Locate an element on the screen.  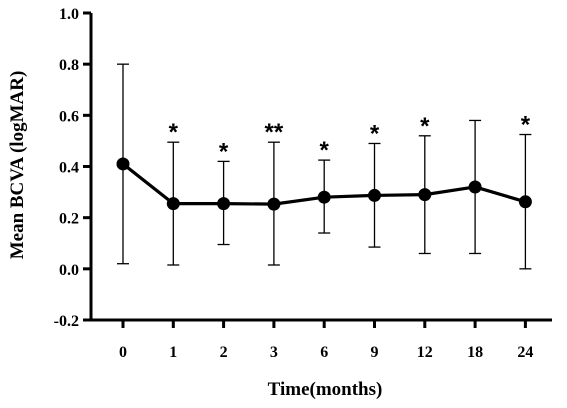
x-tick-label: 0 is located at coordinates (123, 352).